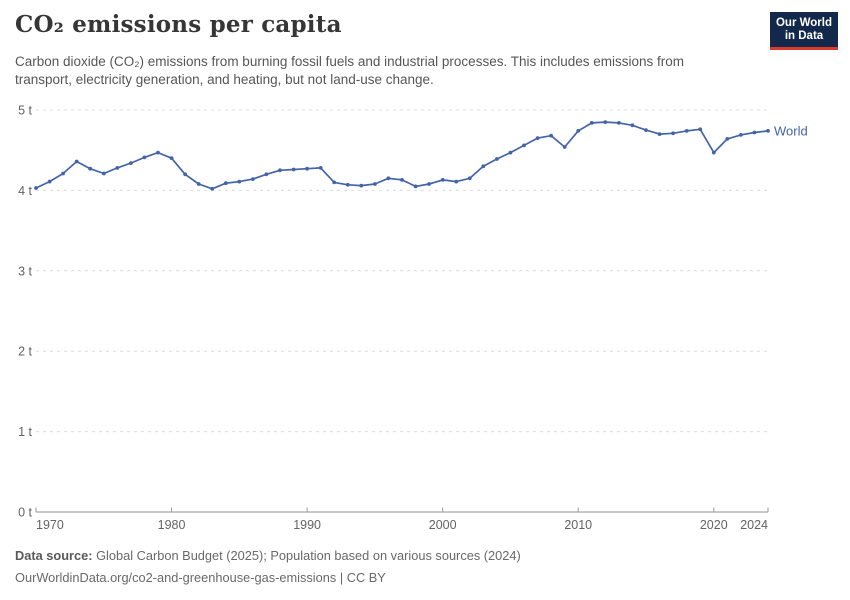 The image size is (850, 600). I want to click on owid-logo: Our World in Data, so click(804, 31).